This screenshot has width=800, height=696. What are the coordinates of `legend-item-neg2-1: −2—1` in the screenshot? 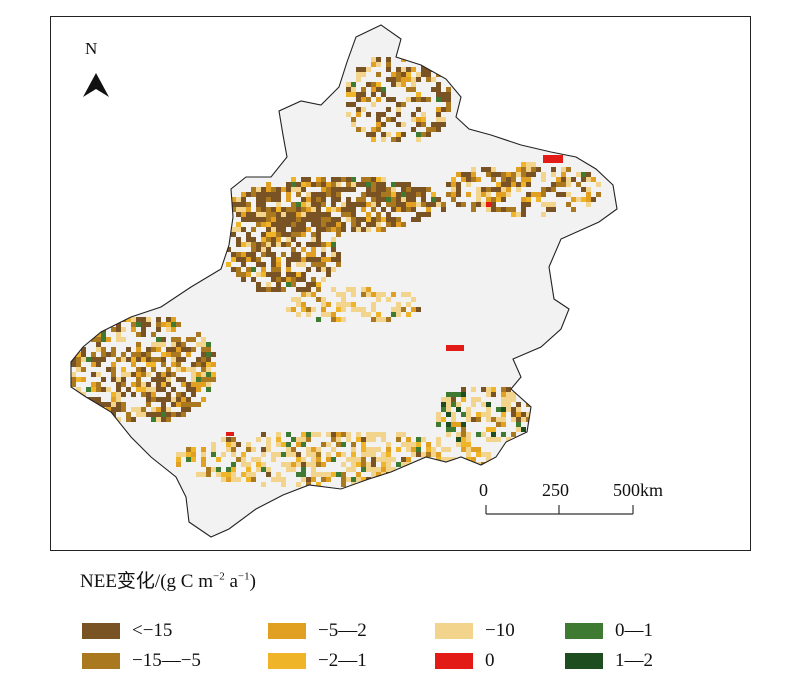 It's located at (317, 661).